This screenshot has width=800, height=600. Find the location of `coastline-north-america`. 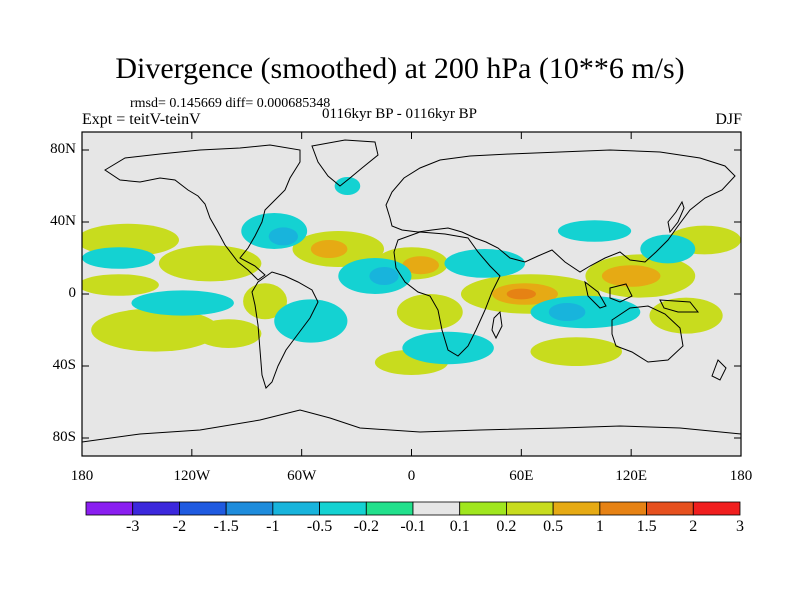

coastline-north-america is located at coordinates (202, 212).